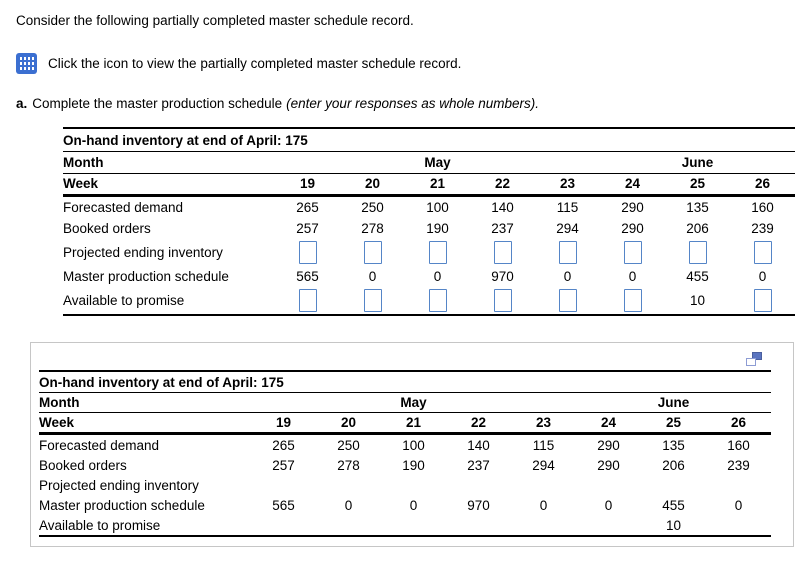 Image resolution: width=808 pixels, height=582 pixels. I want to click on atp-input-week22, so click(502, 300).